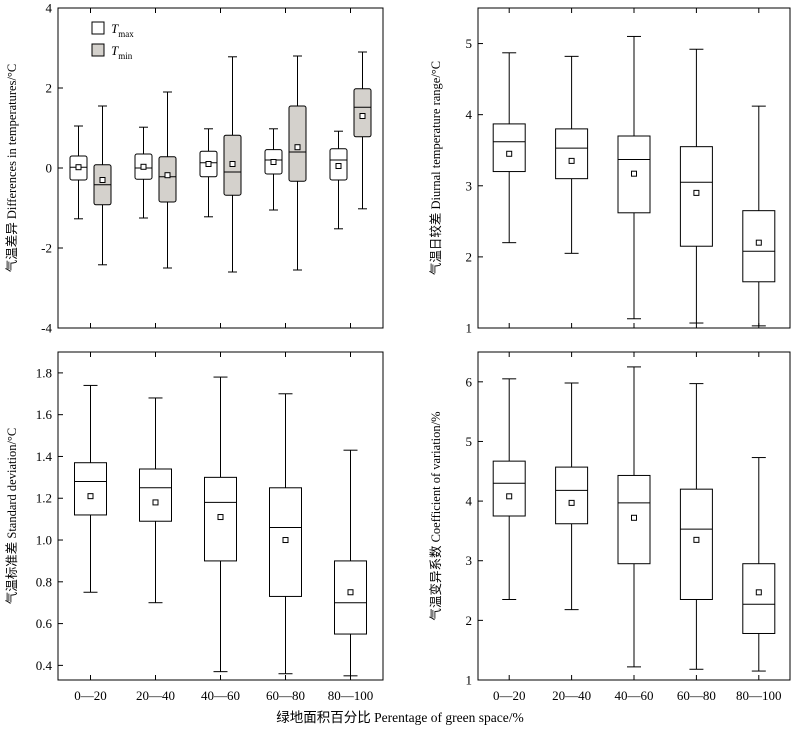 This screenshot has height=731, width=800. What do you see at coordinates (44, 623) in the screenshot?
I see `y-tick-label: 0.6` at bounding box center [44, 623].